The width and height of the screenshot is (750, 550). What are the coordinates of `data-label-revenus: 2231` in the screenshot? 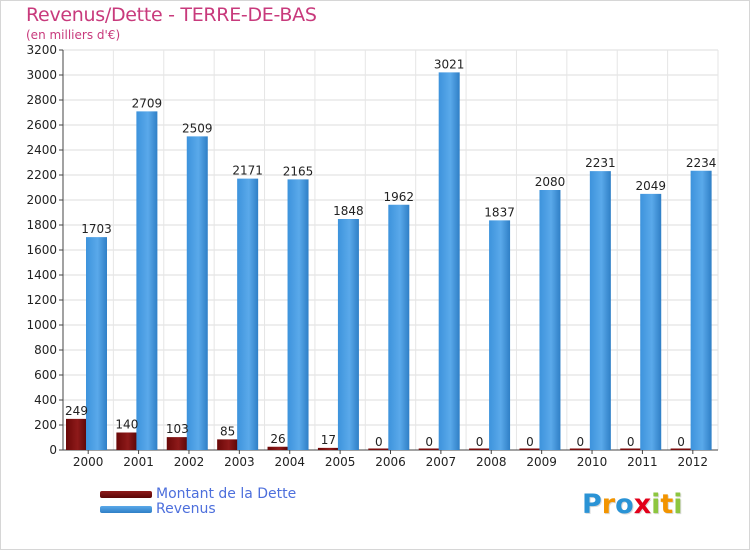 It's located at (600, 163).